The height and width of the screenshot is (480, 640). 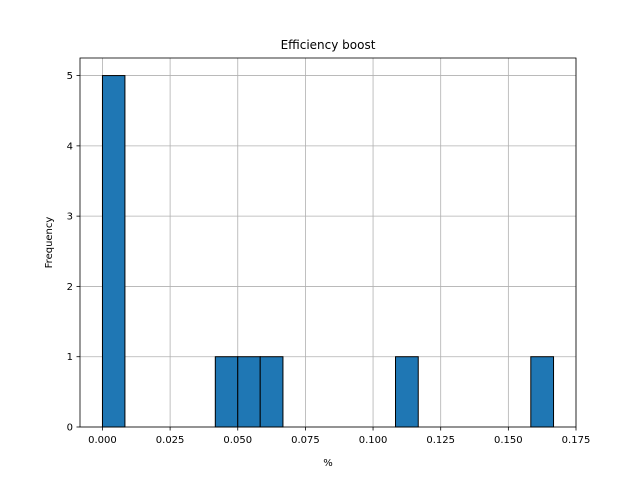 What do you see at coordinates (440, 440) in the screenshot?
I see `x-tick-label: 0.125` at bounding box center [440, 440].